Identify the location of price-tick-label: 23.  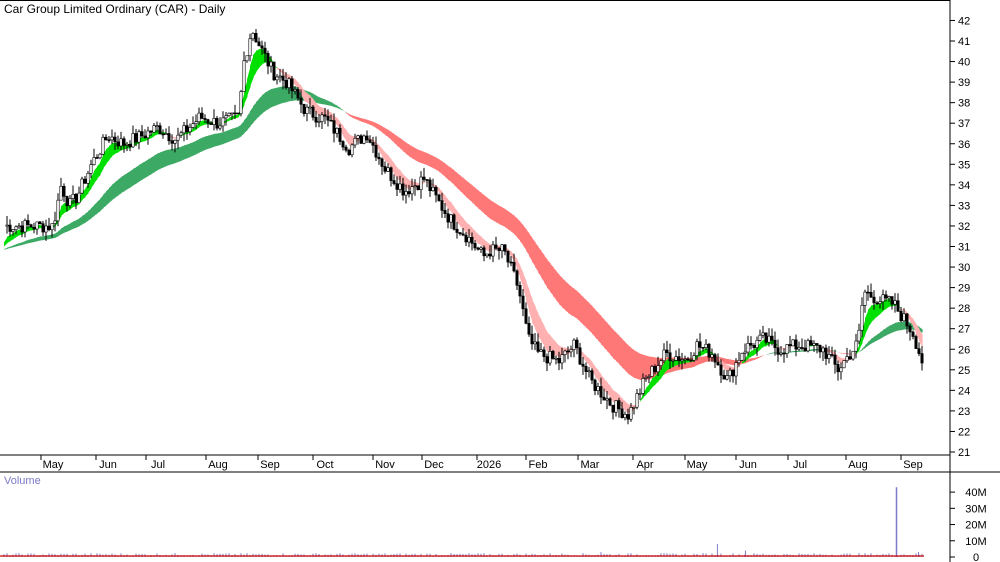
(964, 412).